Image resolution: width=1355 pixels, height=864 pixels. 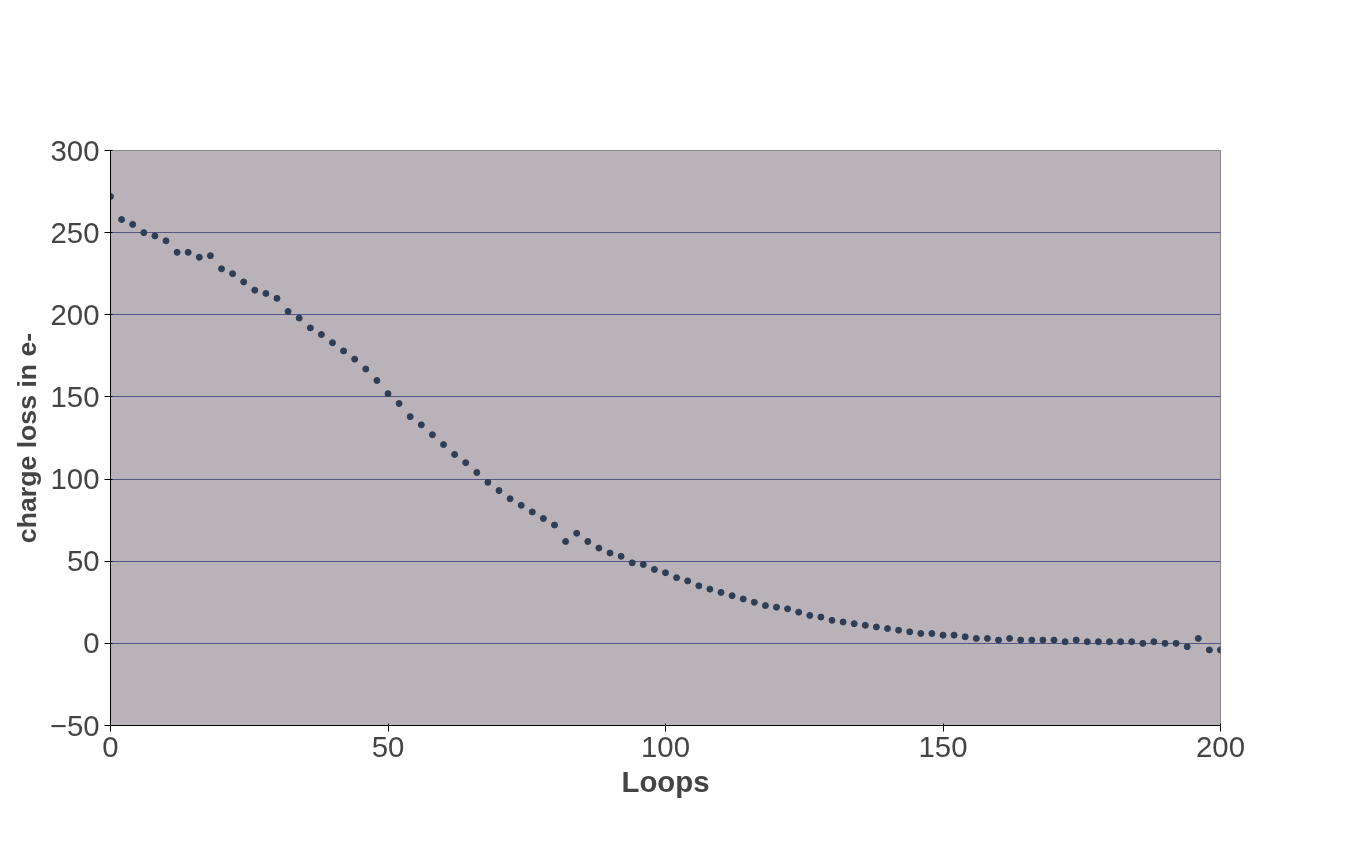 What do you see at coordinates (26, 438) in the screenshot?
I see `y-axis-title: charge loss in e-` at bounding box center [26, 438].